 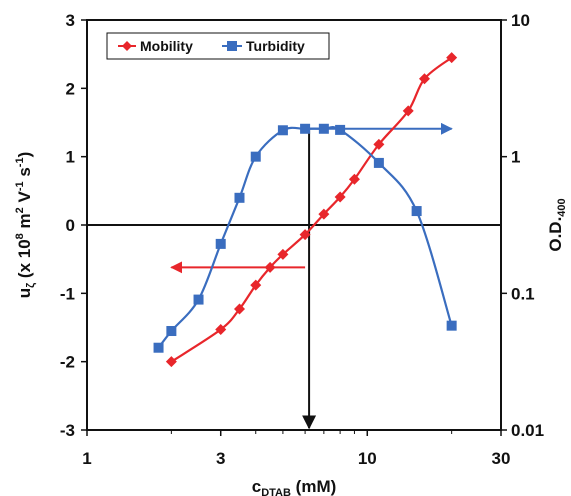 What do you see at coordinates (86, 458) in the screenshot?
I see `x-tick-label: 1` at bounding box center [86, 458].